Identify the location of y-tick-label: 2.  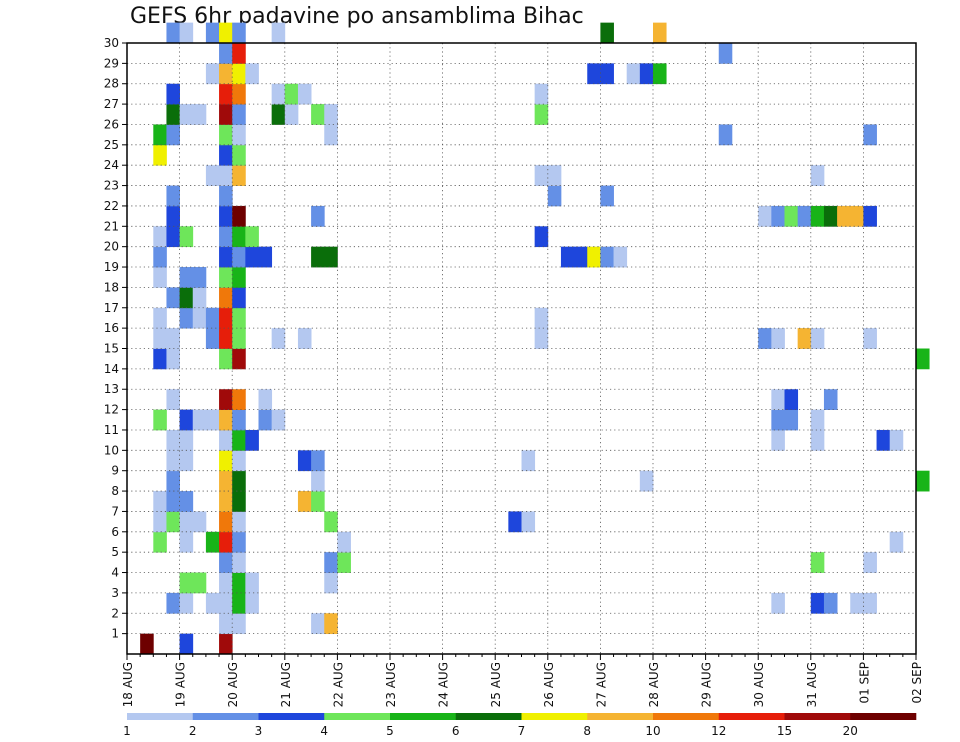
(115, 613).